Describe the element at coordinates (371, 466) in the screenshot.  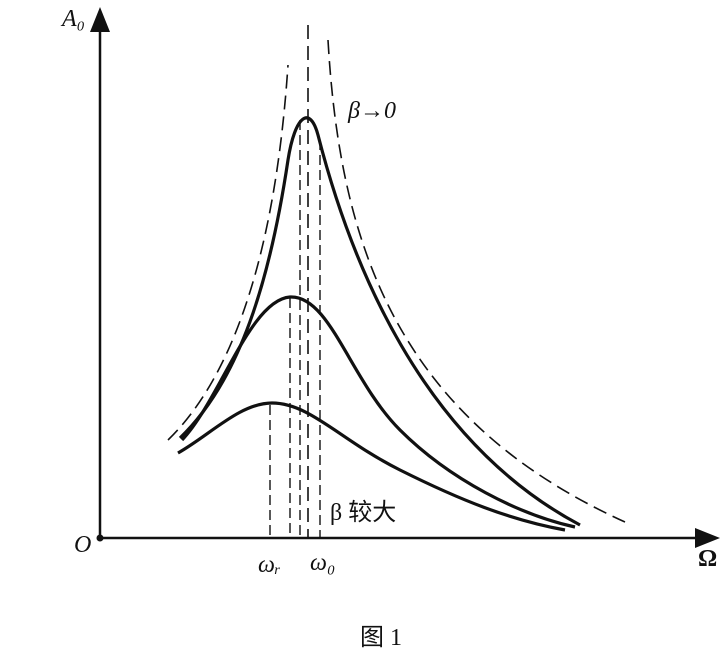
I see `resonance-curve` at that location.